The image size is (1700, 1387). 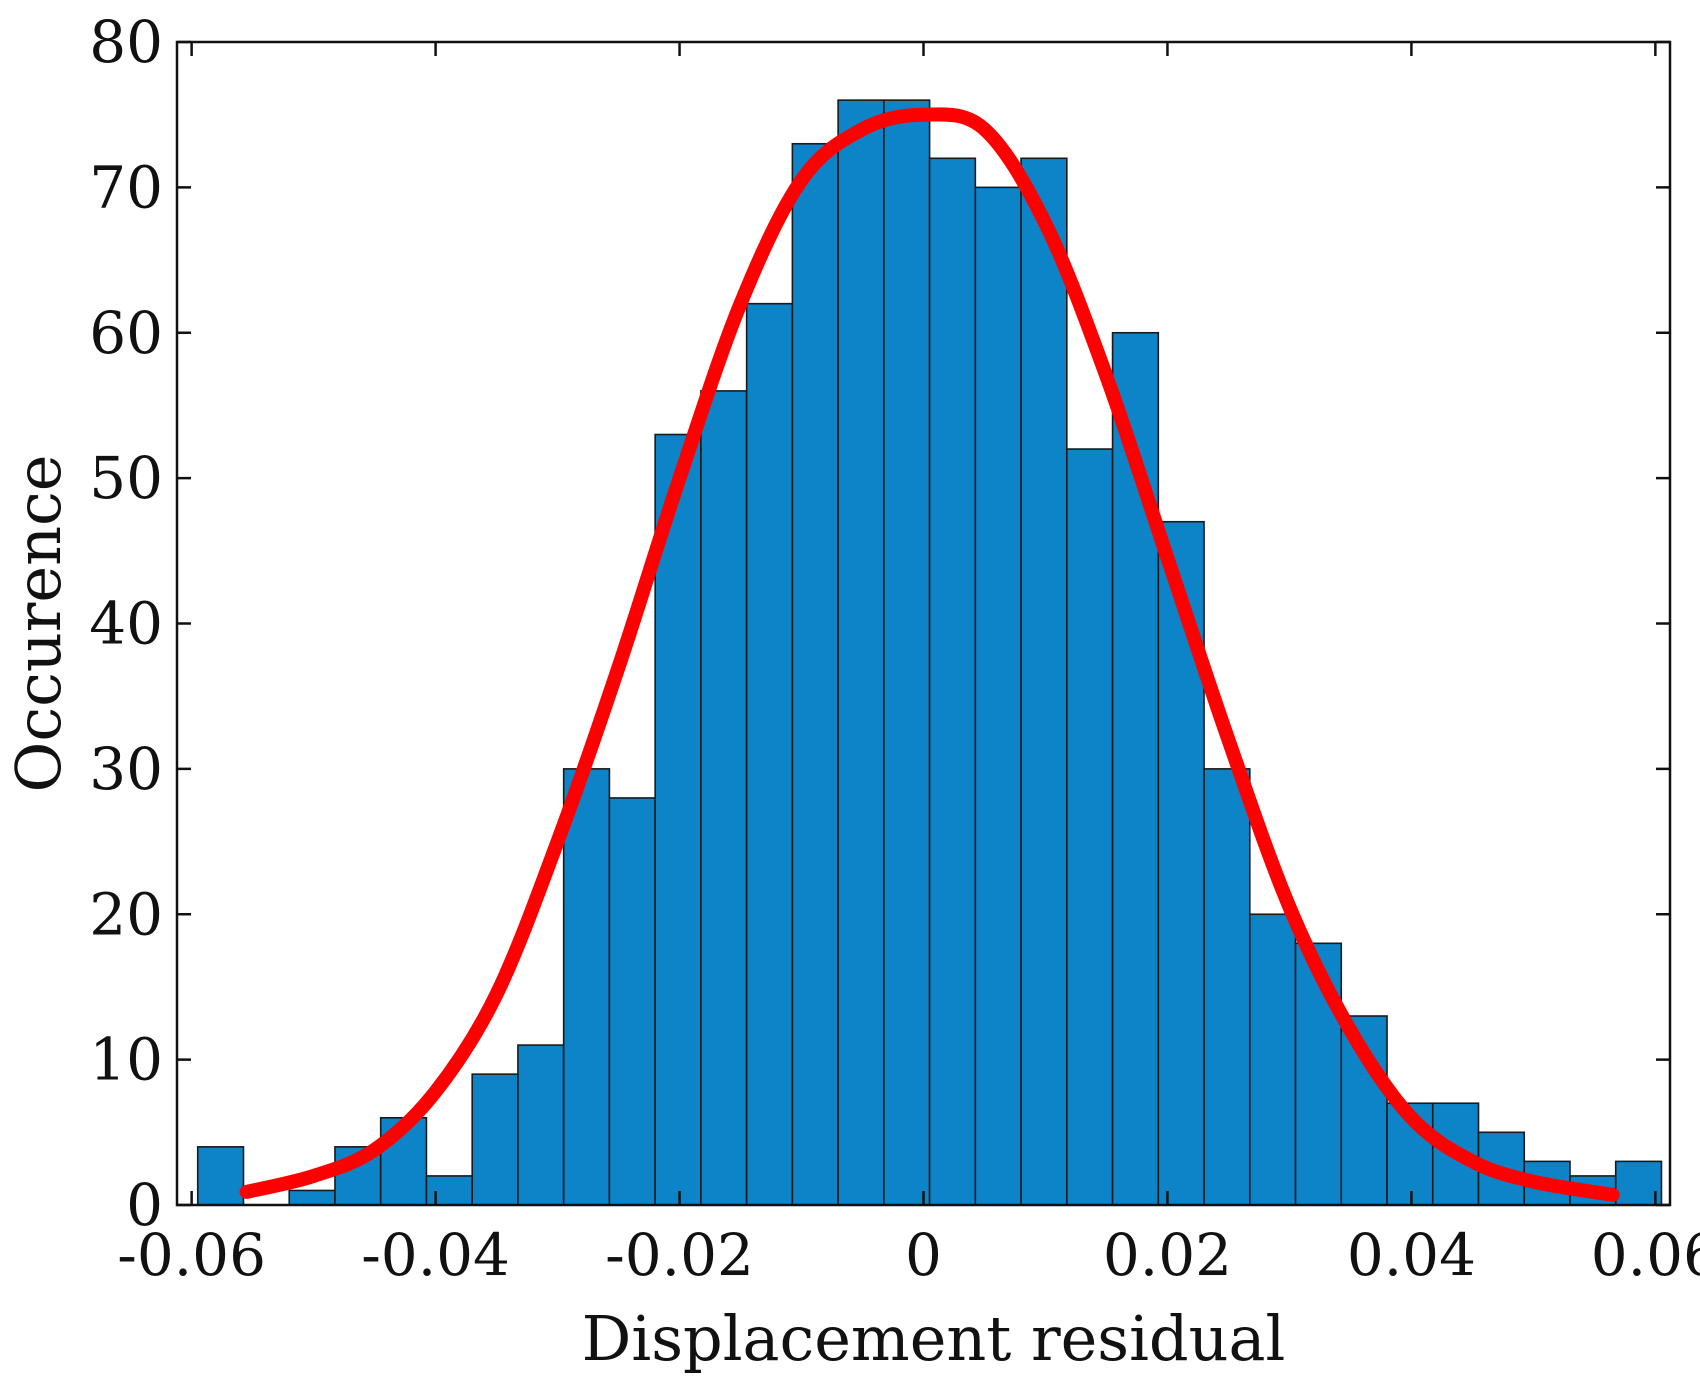 What do you see at coordinates (38, 624) in the screenshot?
I see `y-axis-title: Occurence` at bounding box center [38, 624].